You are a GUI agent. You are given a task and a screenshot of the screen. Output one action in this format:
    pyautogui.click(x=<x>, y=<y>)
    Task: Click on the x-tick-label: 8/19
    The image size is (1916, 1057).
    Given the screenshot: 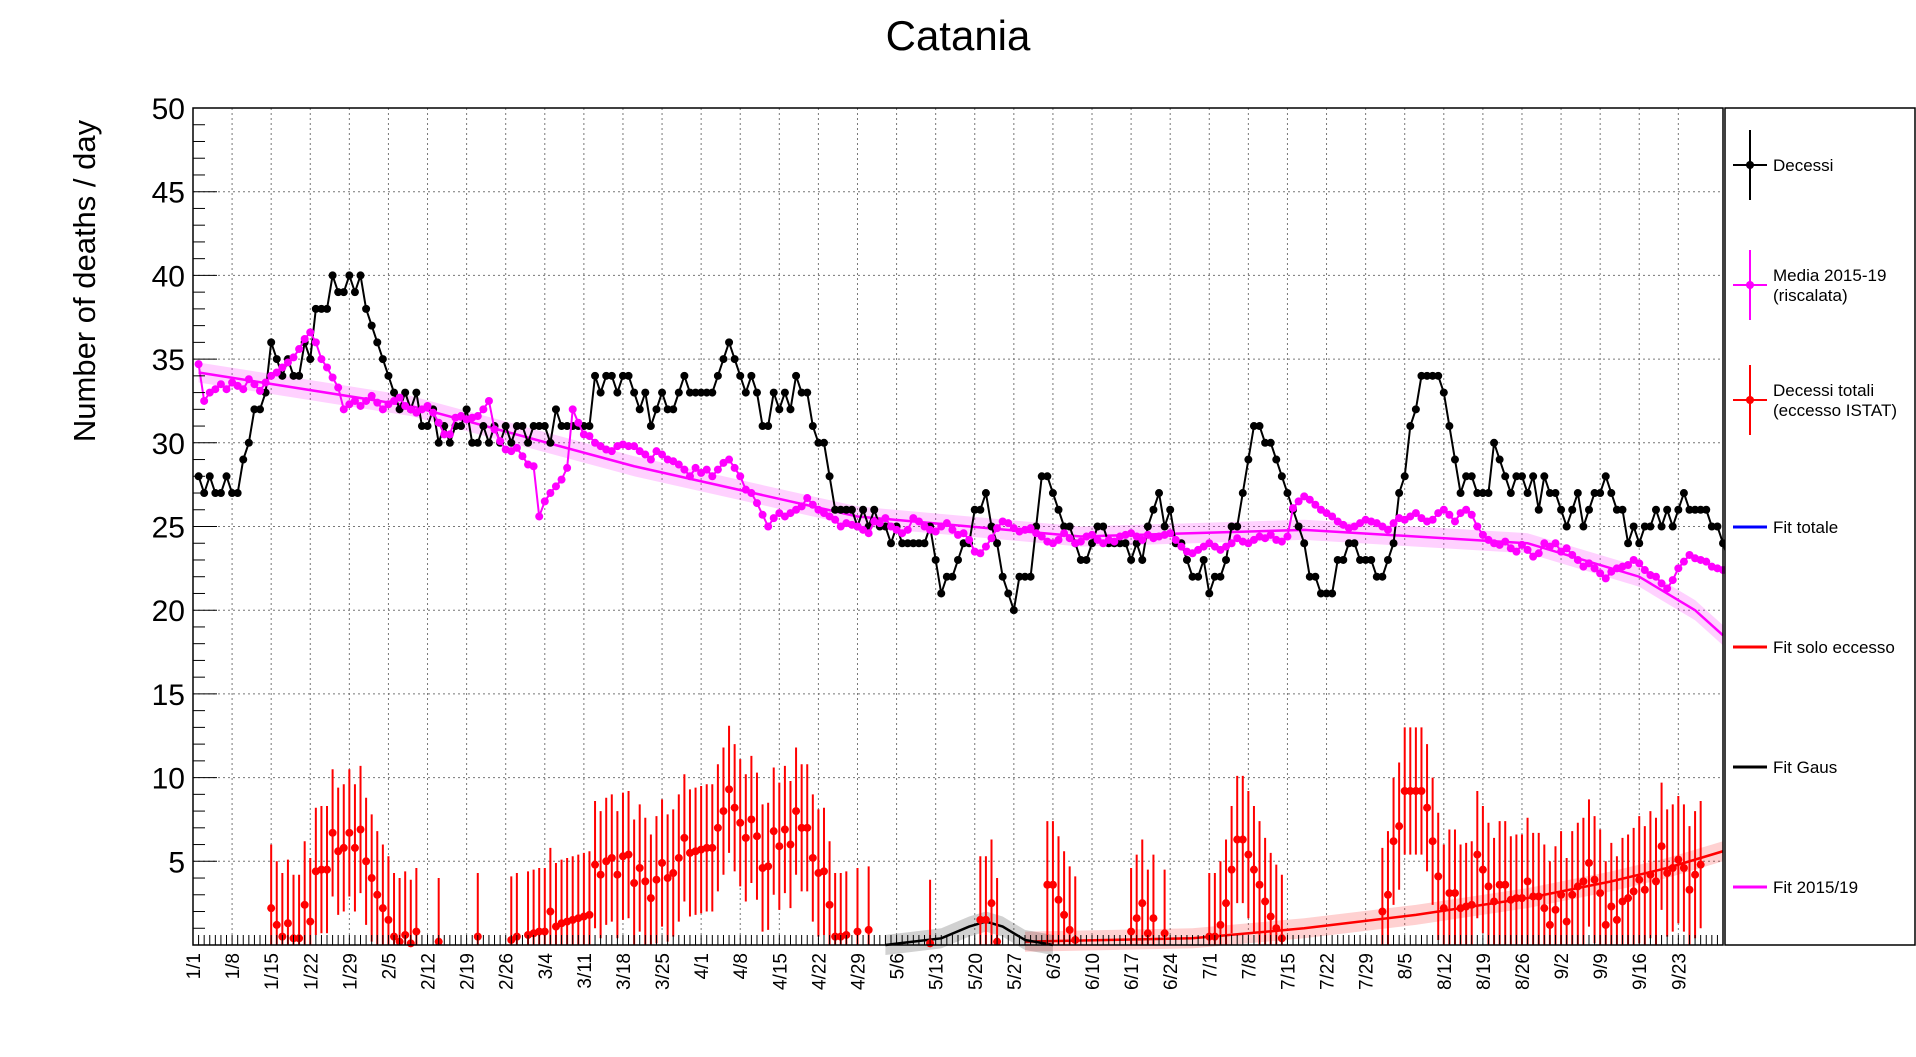 What is the action you would take?
    pyautogui.click(x=1484, y=971)
    